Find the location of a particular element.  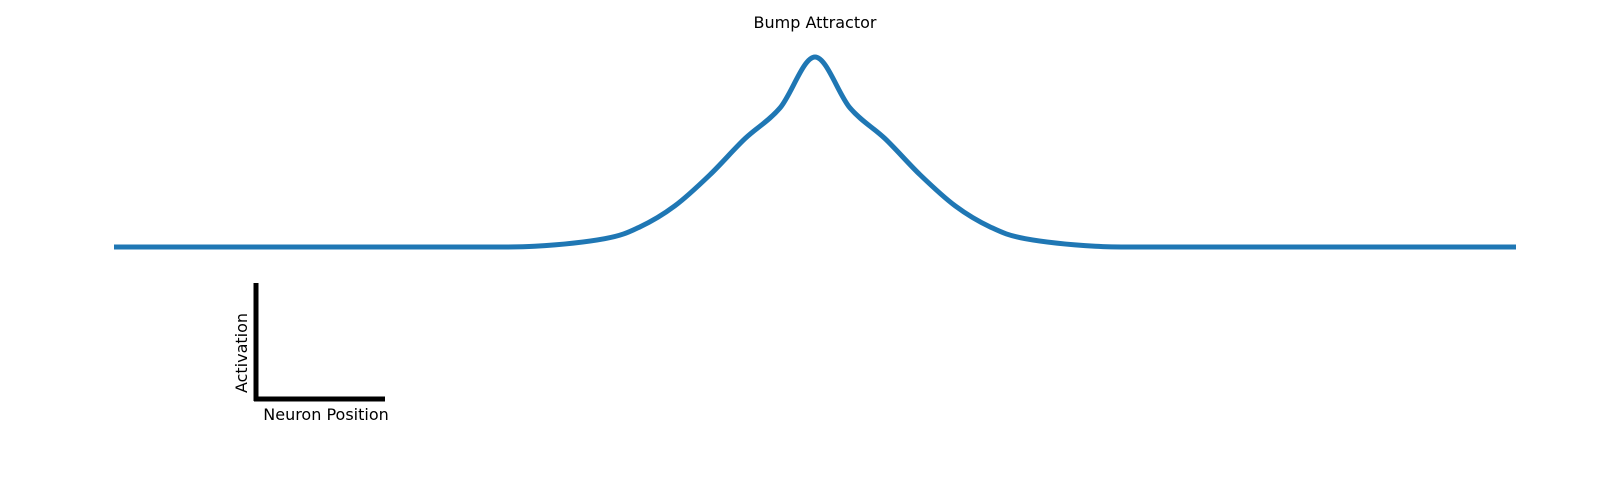

y-axis-label: Activation is located at coordinates (241, 353).